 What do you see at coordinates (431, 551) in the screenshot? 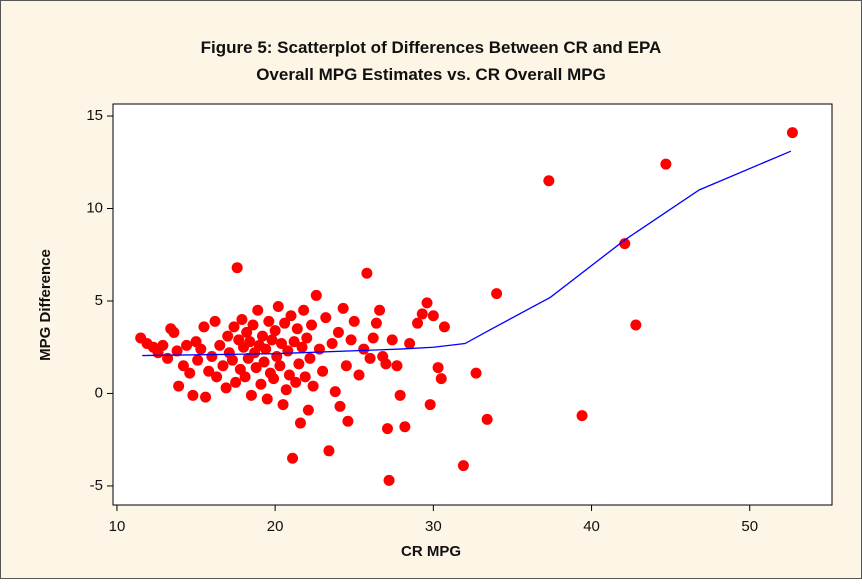
I see `x-axis-label: CR MPG` at bounding box center [431, 551].